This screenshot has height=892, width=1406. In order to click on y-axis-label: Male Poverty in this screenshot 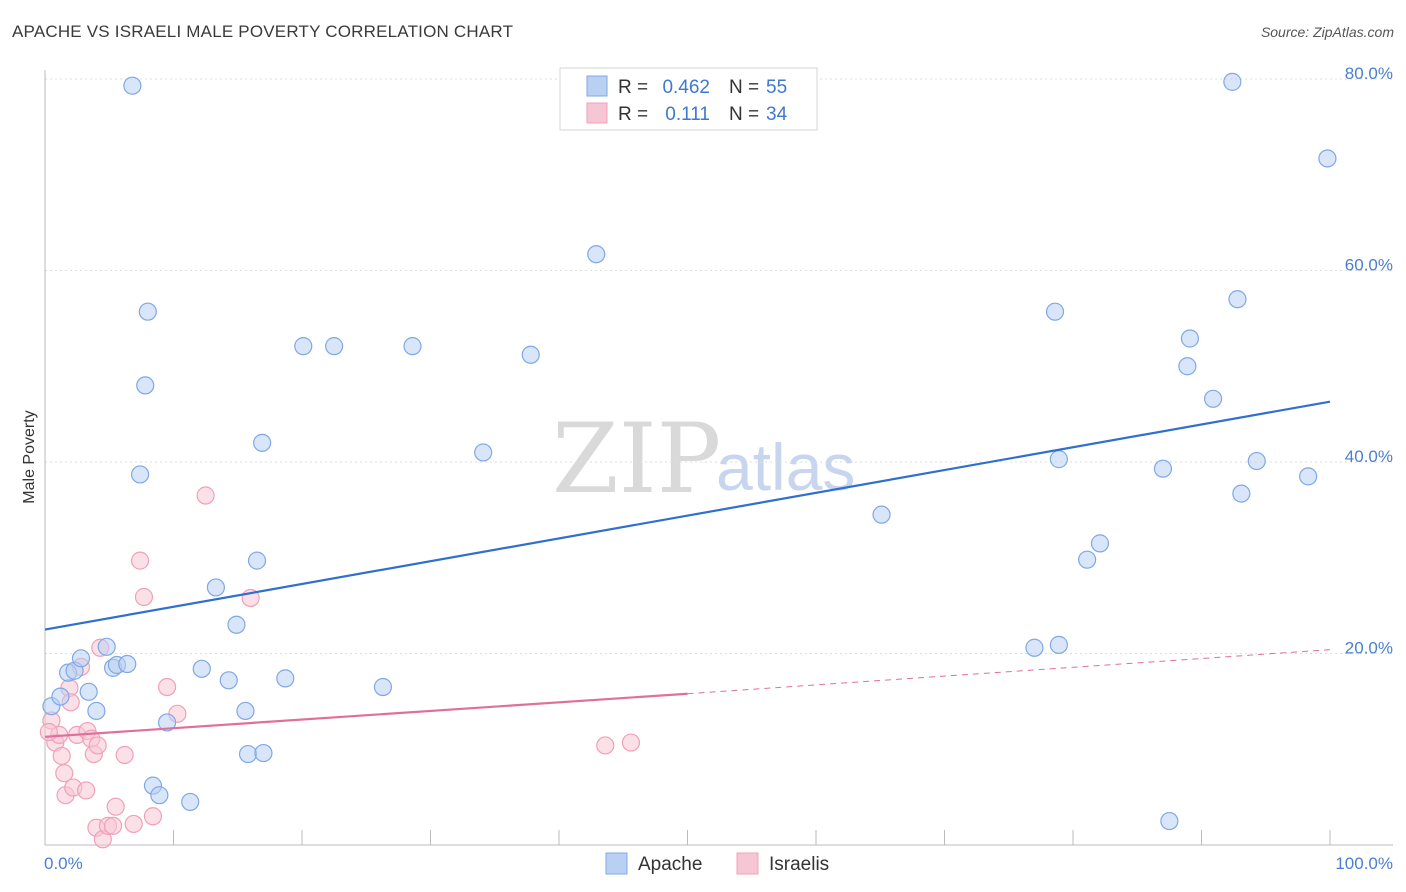, I will do `click(29, 456)`.